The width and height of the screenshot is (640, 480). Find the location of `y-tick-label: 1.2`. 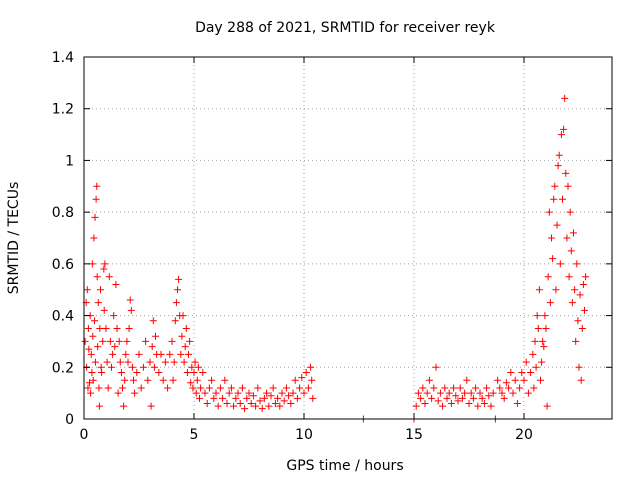

y-tick-label: 1.2 is located at coordinates (63, 110).